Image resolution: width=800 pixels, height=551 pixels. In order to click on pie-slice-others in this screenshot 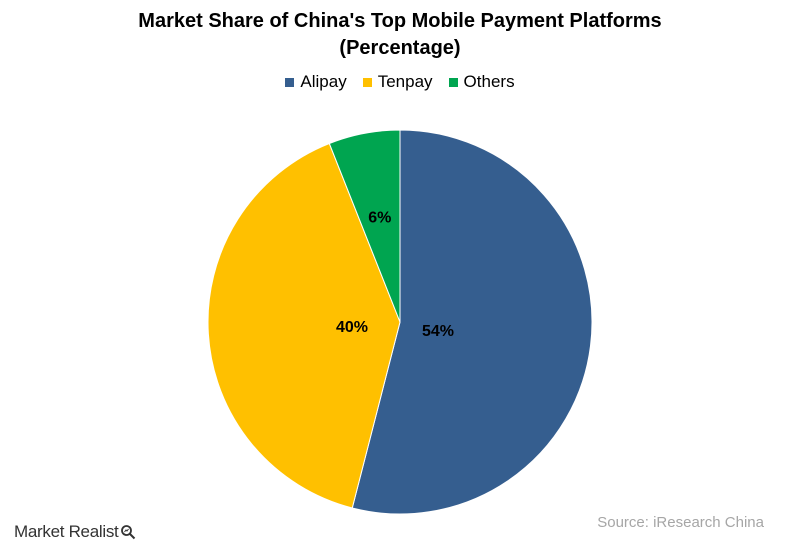, I will do `click(364, 226)`.